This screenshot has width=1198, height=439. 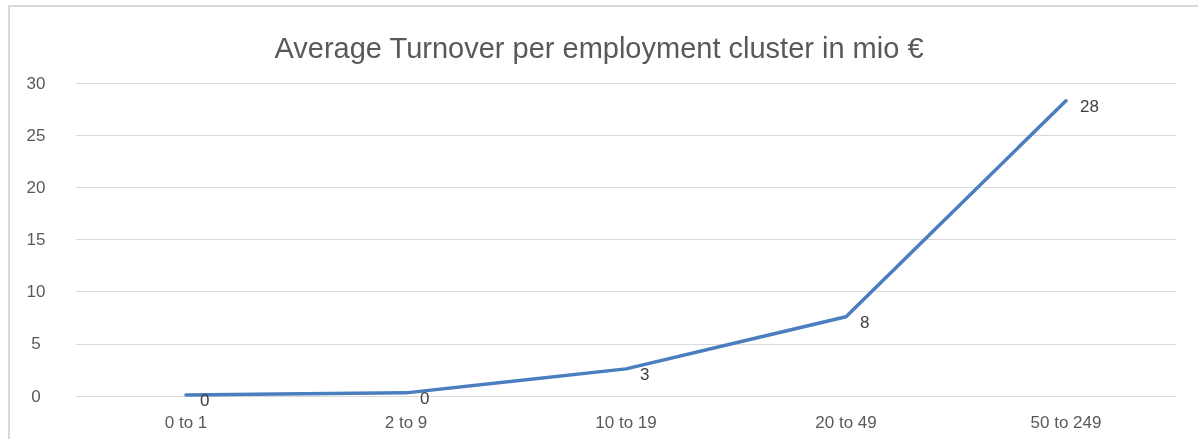 What do you see at coordinates (406, 422) in the screenshot?
I see `x-tick-label: 2 to 9` at bounding box center [406, 422].